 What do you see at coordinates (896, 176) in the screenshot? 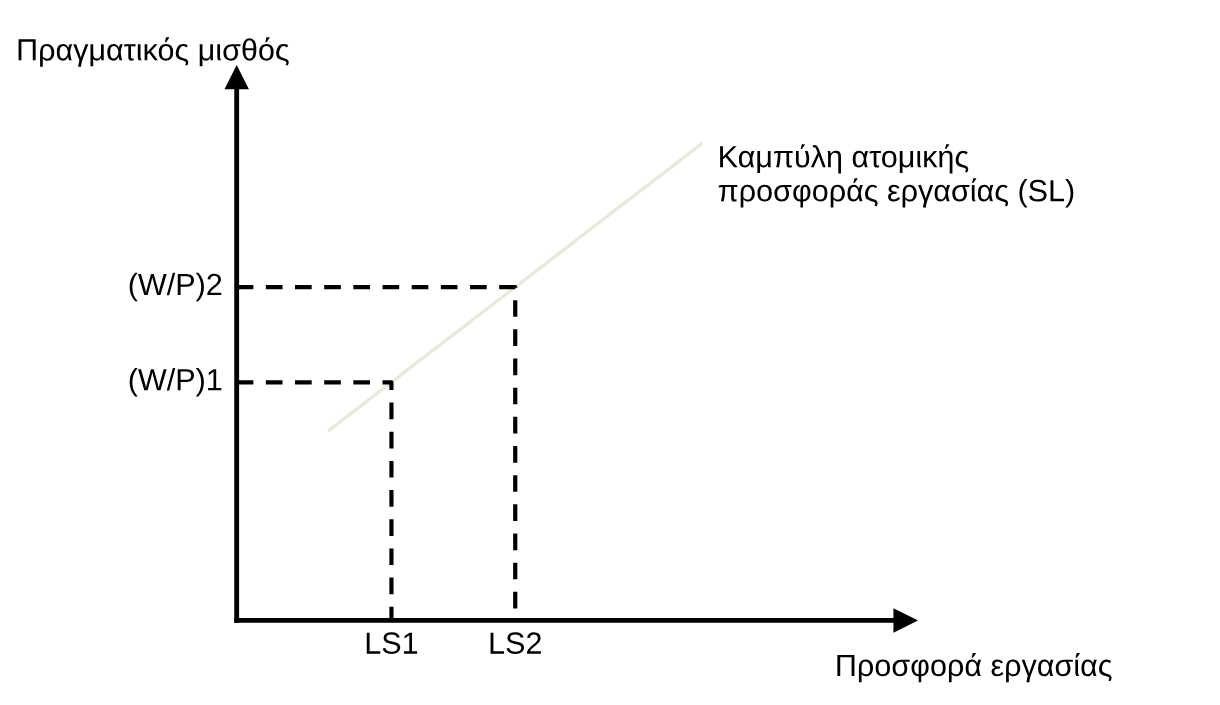
I see `annotation: Καμπύλη ατομικής προσφοράς εργασίας (SL)` at bounding box center [896, 176].